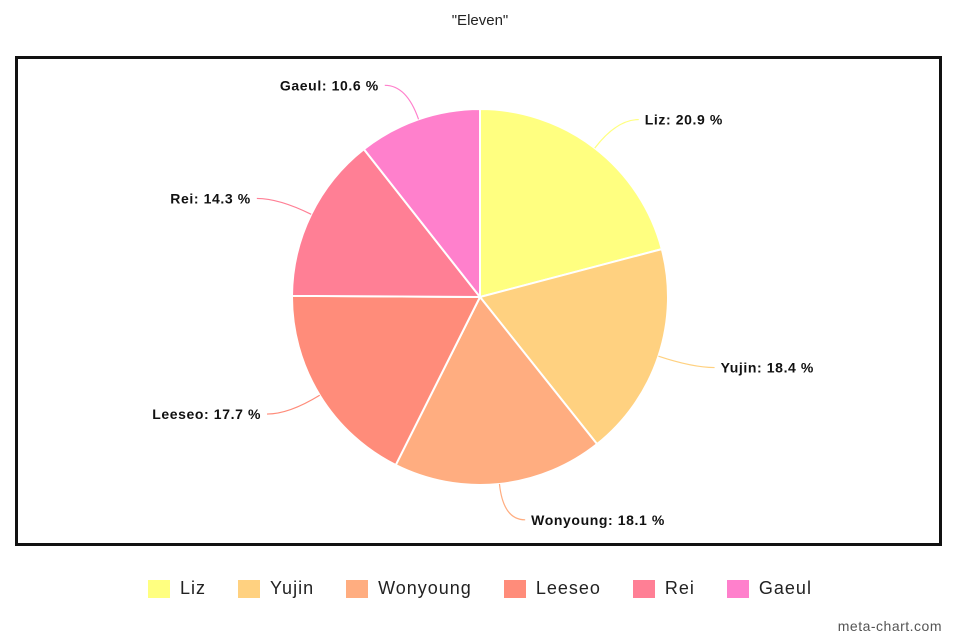 This screenshot has height=640, width=960. What do you see at coordinates (512, 502) in the screenshot?
I see `leader-line-wonyoung` at bounding box center [512, 502].